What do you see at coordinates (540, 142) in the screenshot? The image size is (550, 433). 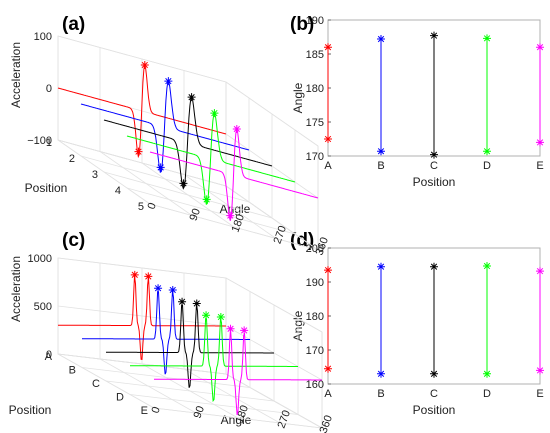 I see `g-b-min-marker-E` at bounding box center [540, 142].